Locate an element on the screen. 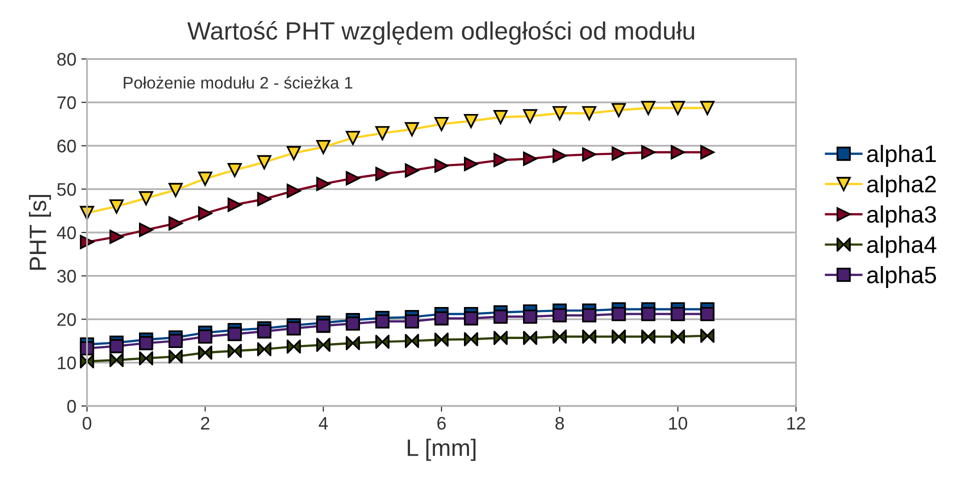 The width and height of the screenshot is (958, 481). x-tick-label: 8 is located at coordinates (559, 423).